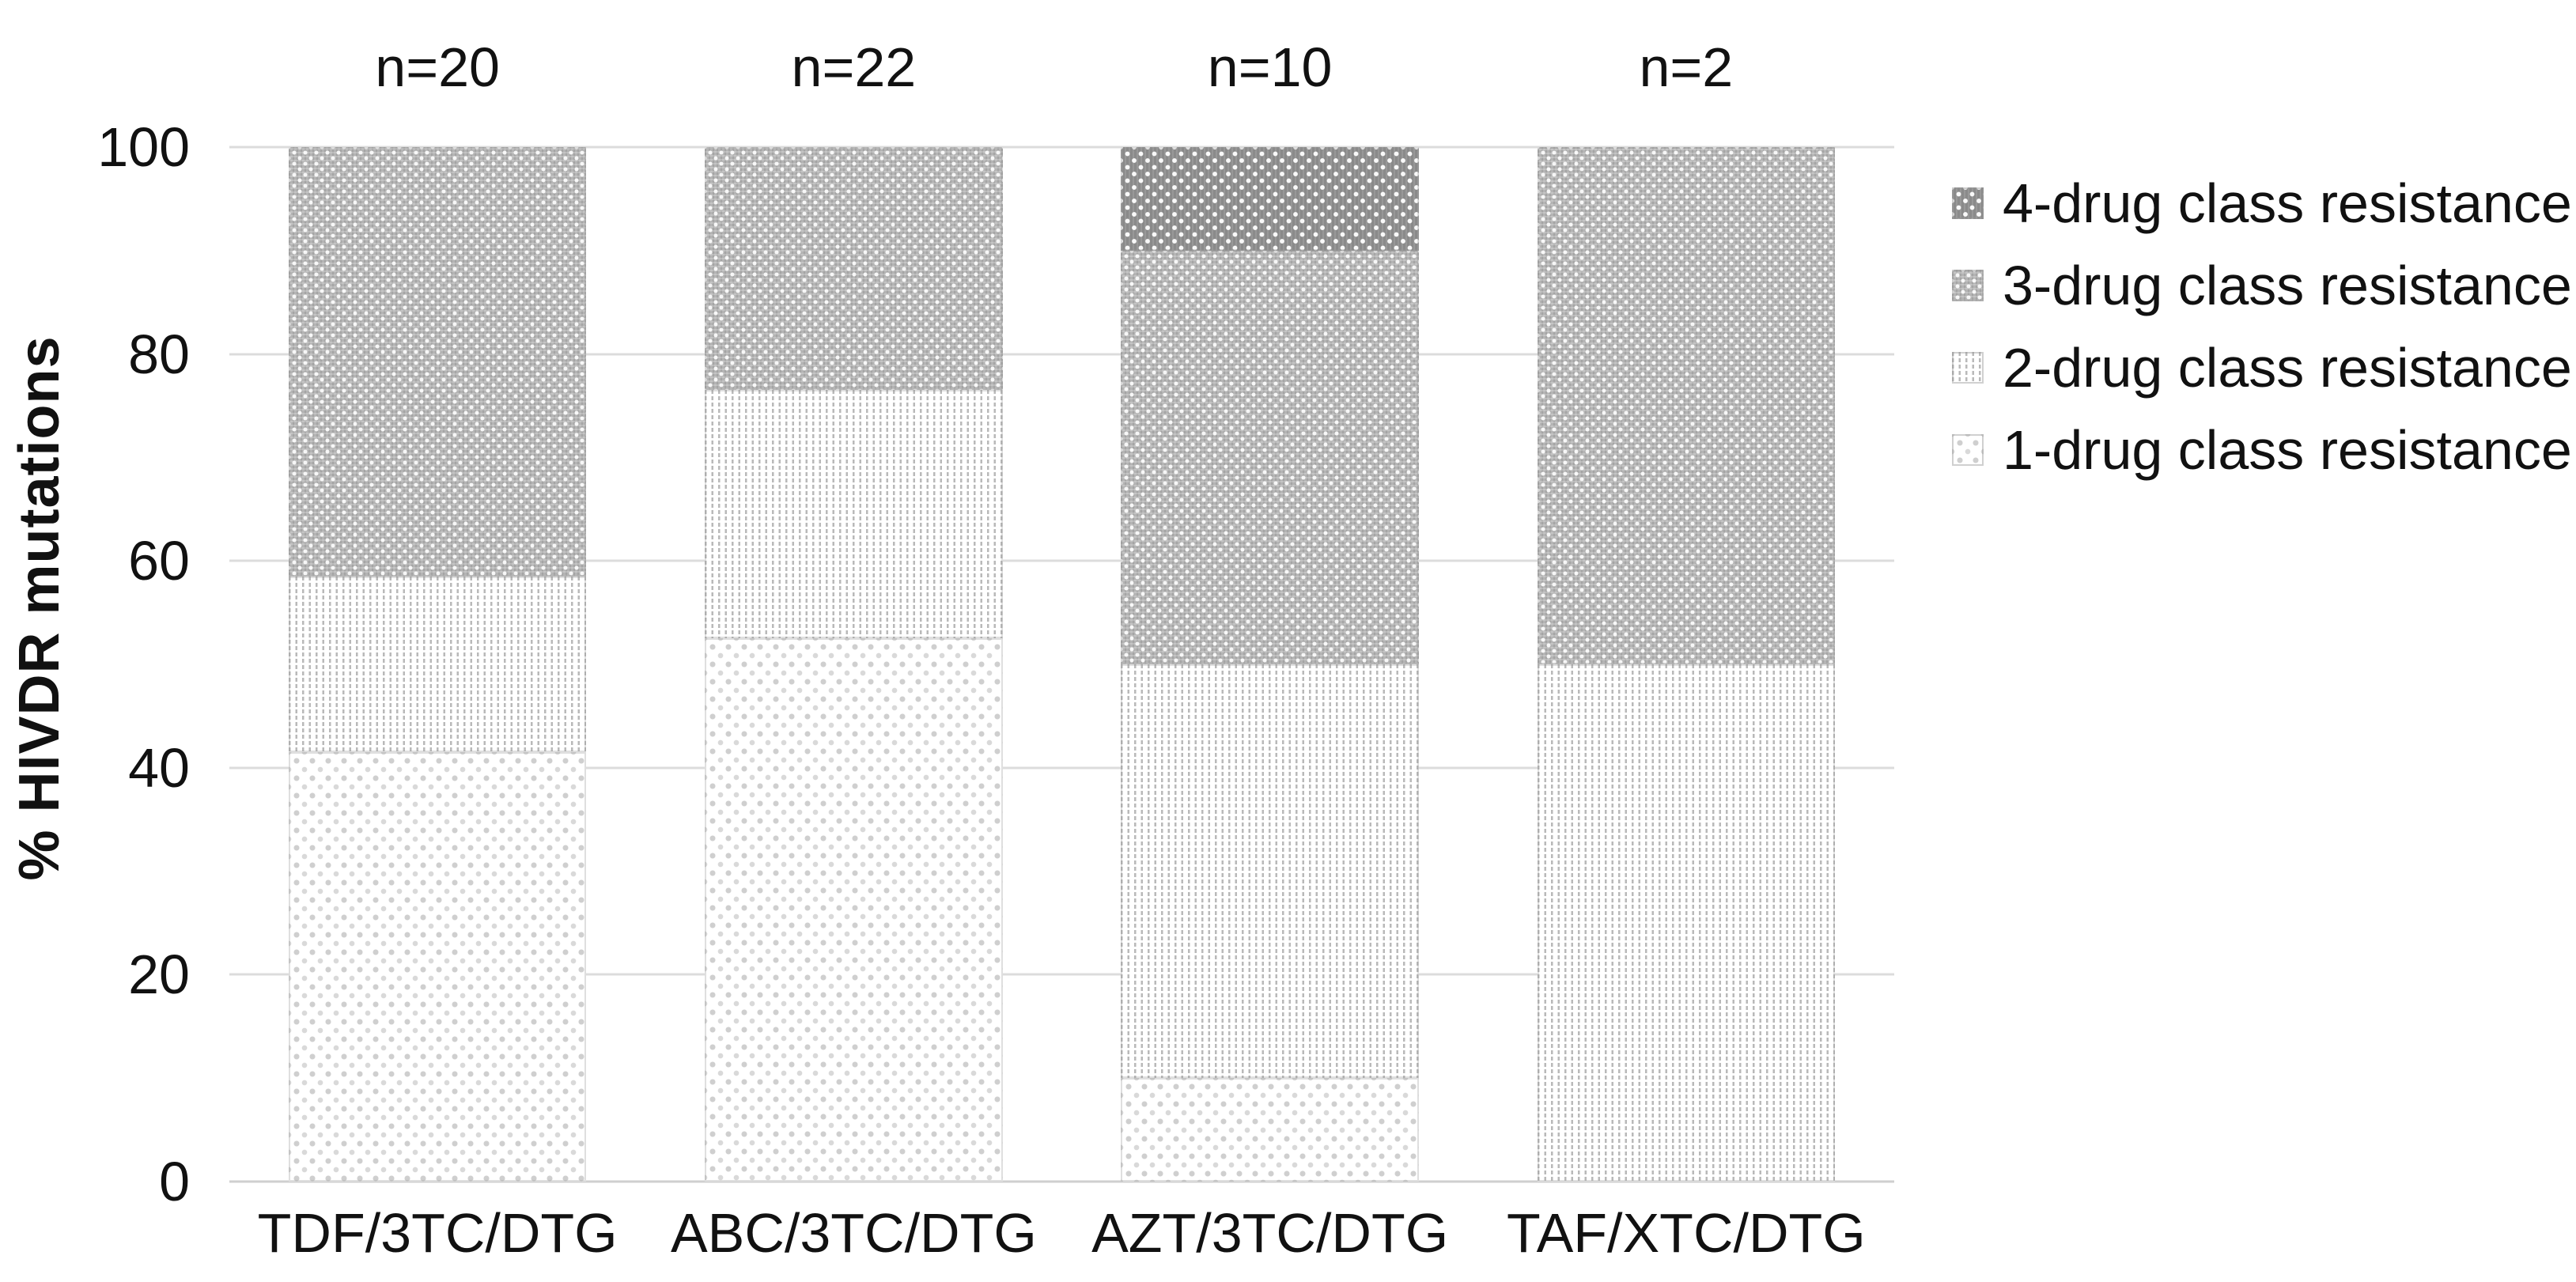  Describe the element at coordinates (95, 664) in the screenshot. I see `y-axis-tick-labels: 0 20 40 60 80 100` at that location.